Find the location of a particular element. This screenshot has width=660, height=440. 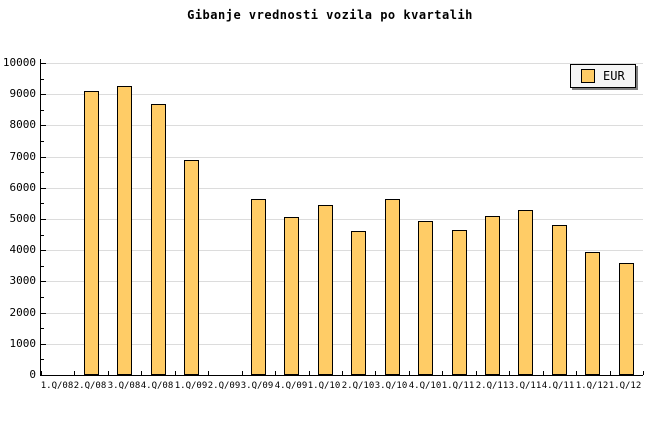

y-tick-label: 3000 is located at coordinates (23, 280).